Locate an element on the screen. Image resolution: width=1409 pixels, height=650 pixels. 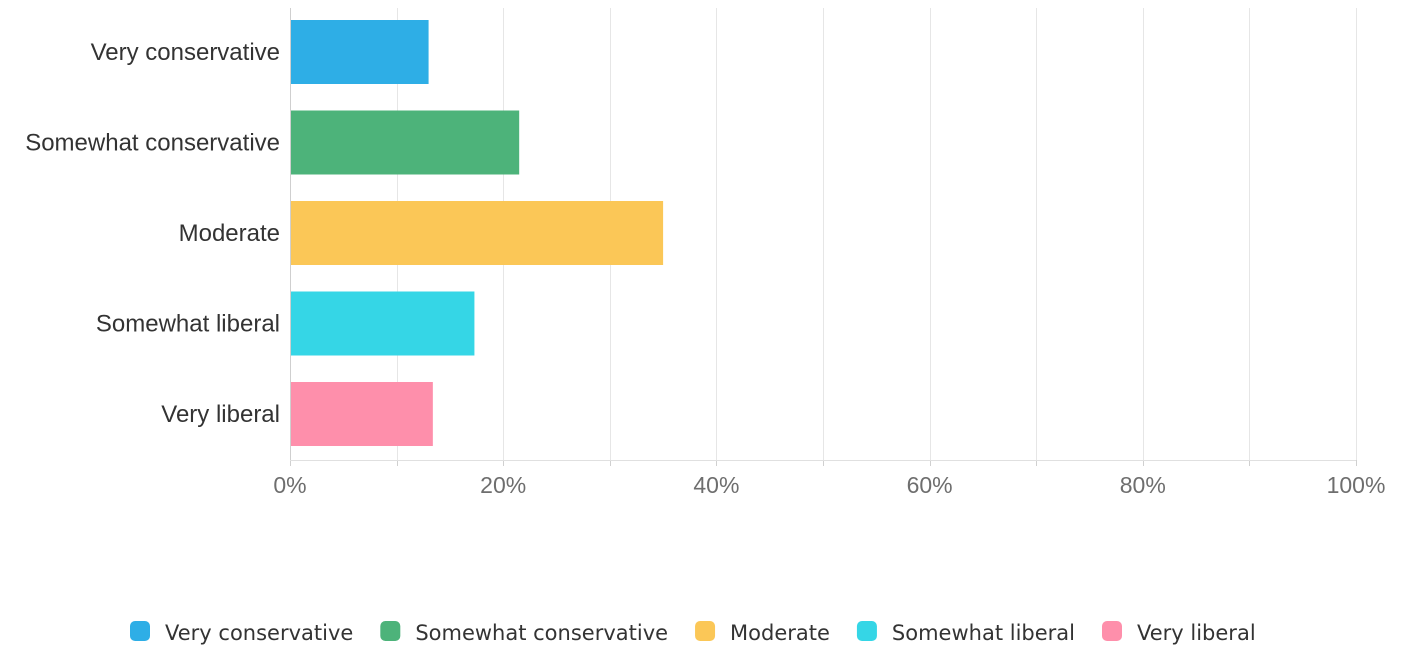
x-tick-label: 0% is located at coordinates (289, 485).